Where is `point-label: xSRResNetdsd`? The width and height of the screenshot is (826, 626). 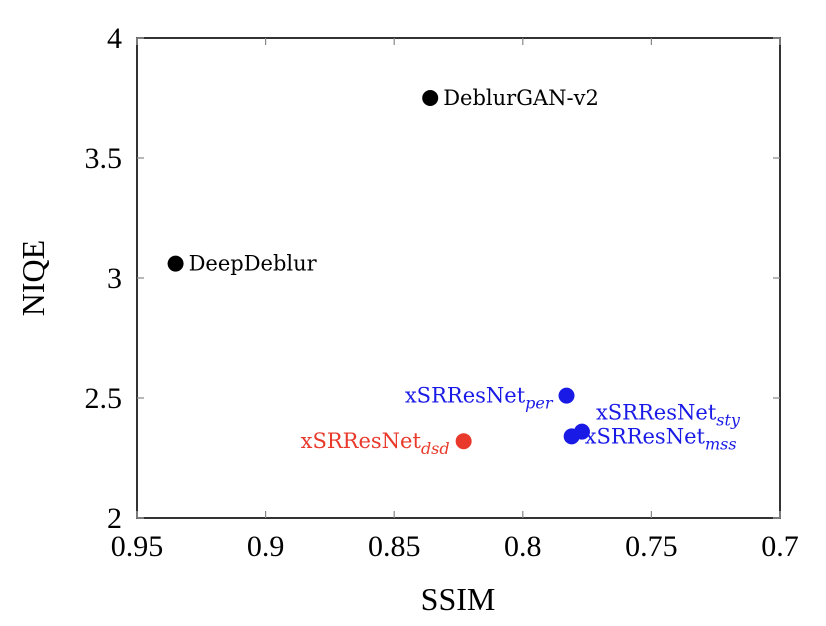 point-label: xSRResNetdsd is located at coordinates (375, 443).